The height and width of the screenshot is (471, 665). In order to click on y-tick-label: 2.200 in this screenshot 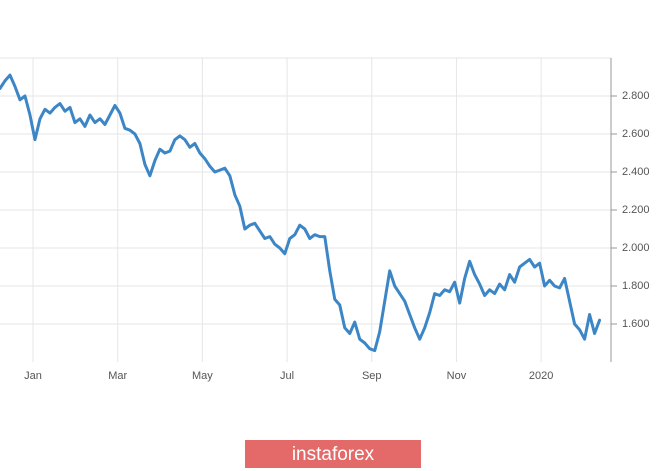, I will do `click(636, 210)`.